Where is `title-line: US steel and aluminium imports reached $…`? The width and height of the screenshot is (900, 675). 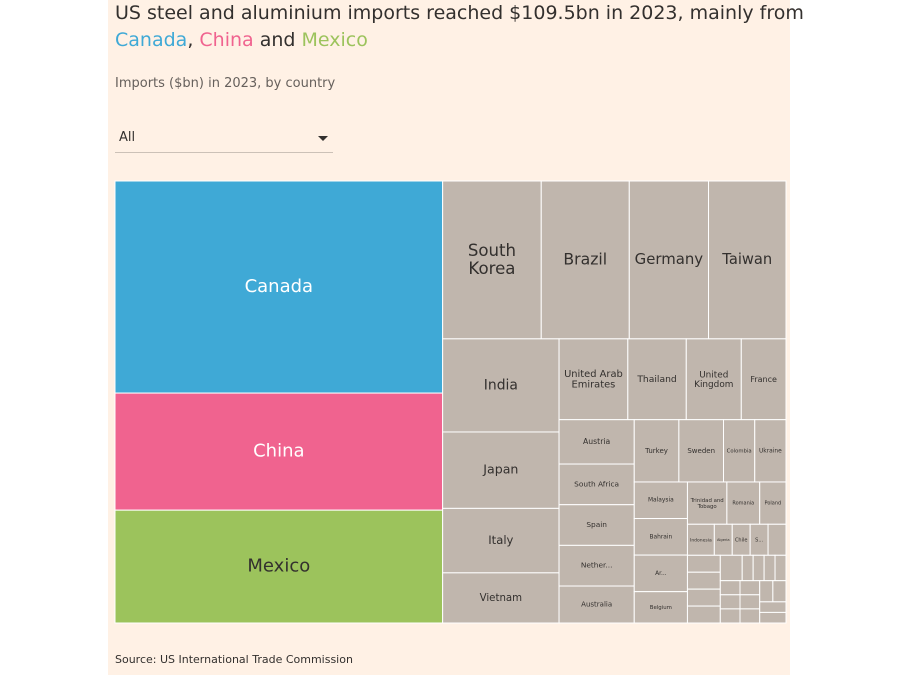 title-line: US steel and aluminium imports reached $… is located at coordinates (459, 13).